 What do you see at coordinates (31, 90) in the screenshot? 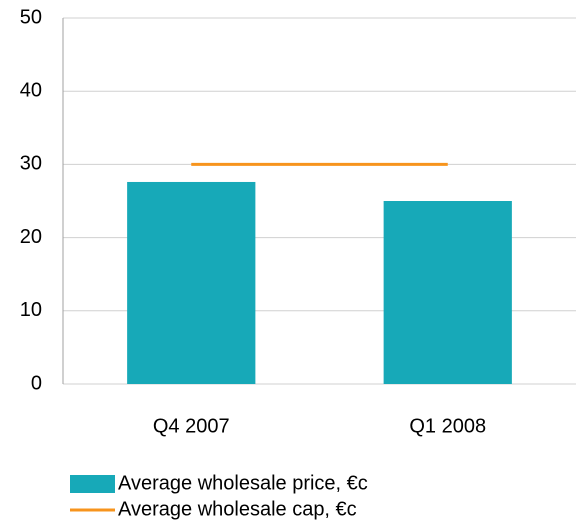
I see `y-tick-label: 40` at bounding box center [31, 90].